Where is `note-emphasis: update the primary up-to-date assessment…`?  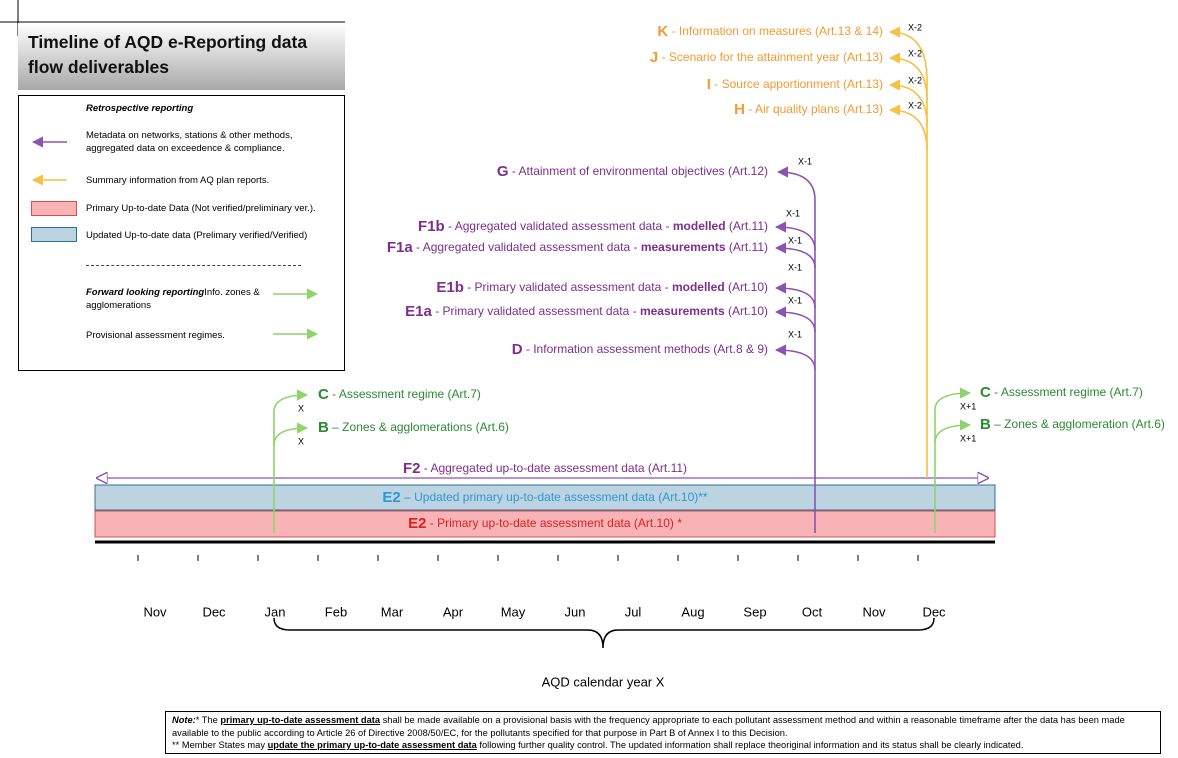 note-emphasis: update the primary up-to-date assessment… is located at coordinates (372, 745).